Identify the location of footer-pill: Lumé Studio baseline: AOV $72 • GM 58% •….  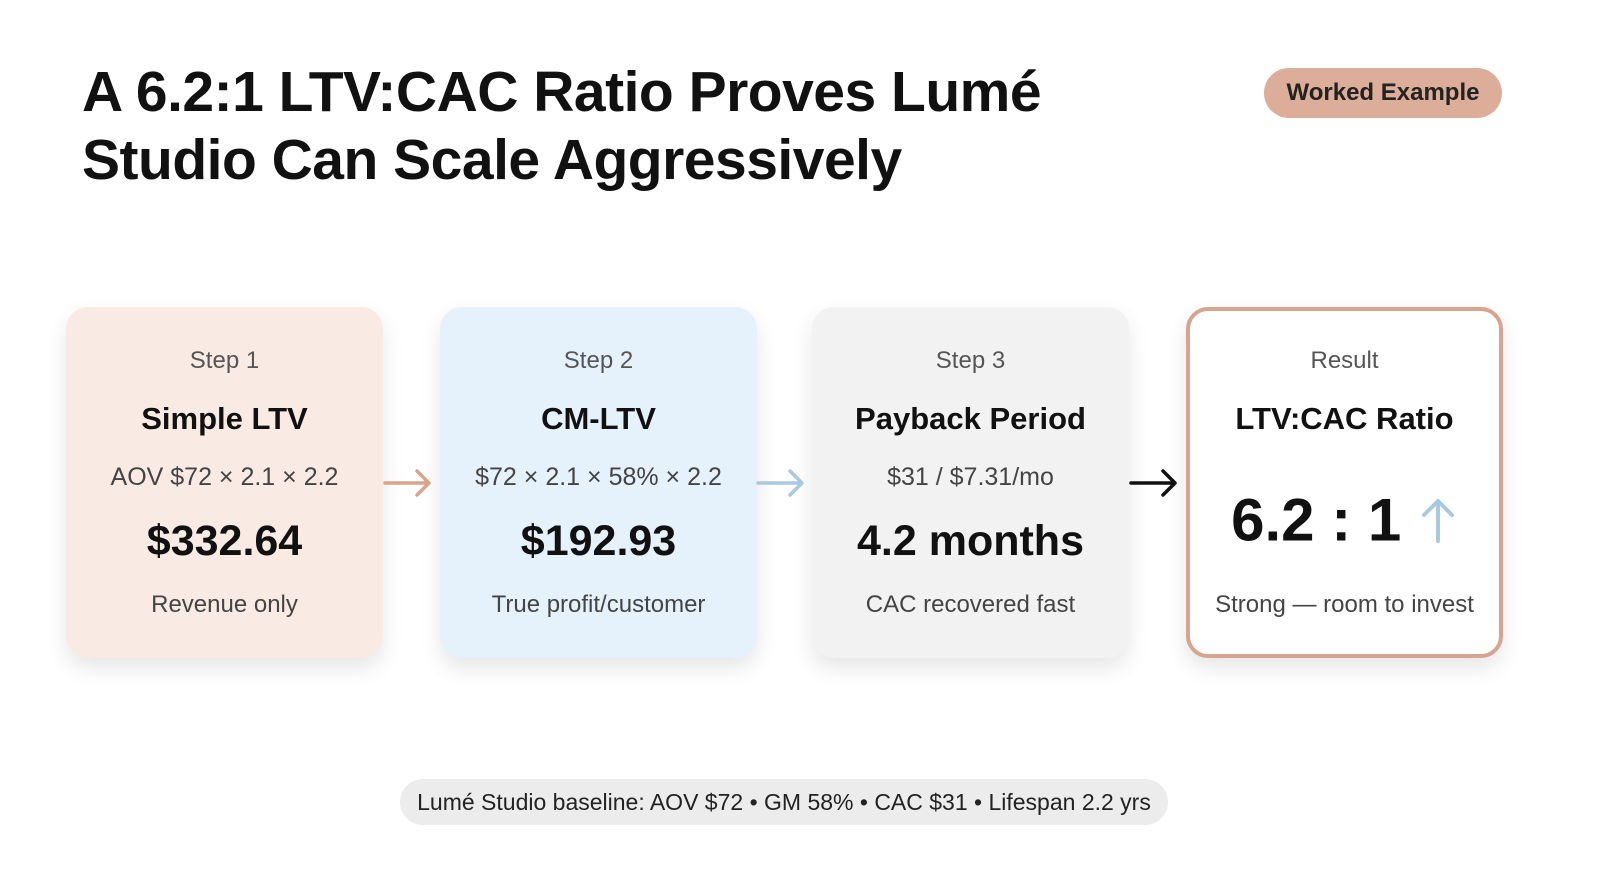
(784, 802).